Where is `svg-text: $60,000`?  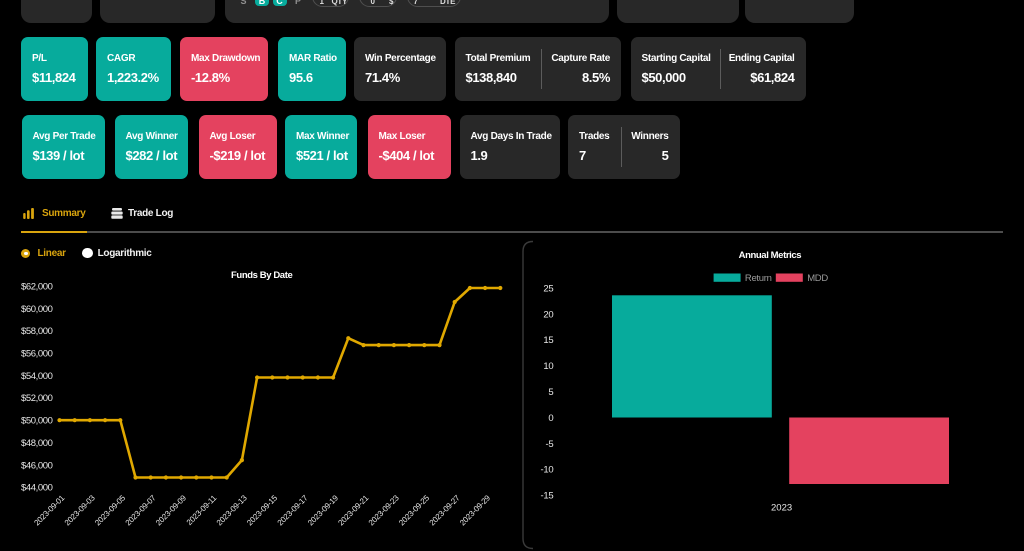 svg-text: $60,000 is located at coordinates (37, 309).